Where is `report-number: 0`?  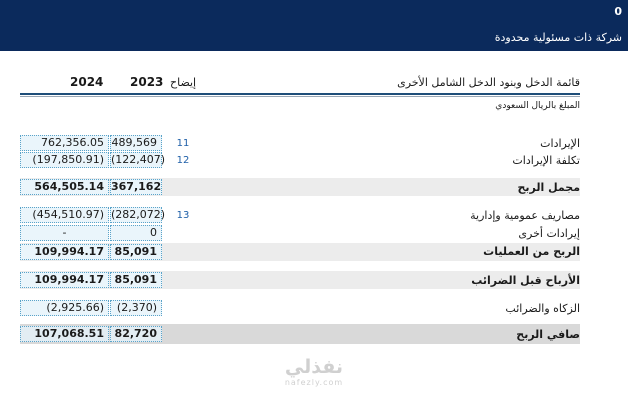 report-number: 0 is located at coordinates (618, 11).